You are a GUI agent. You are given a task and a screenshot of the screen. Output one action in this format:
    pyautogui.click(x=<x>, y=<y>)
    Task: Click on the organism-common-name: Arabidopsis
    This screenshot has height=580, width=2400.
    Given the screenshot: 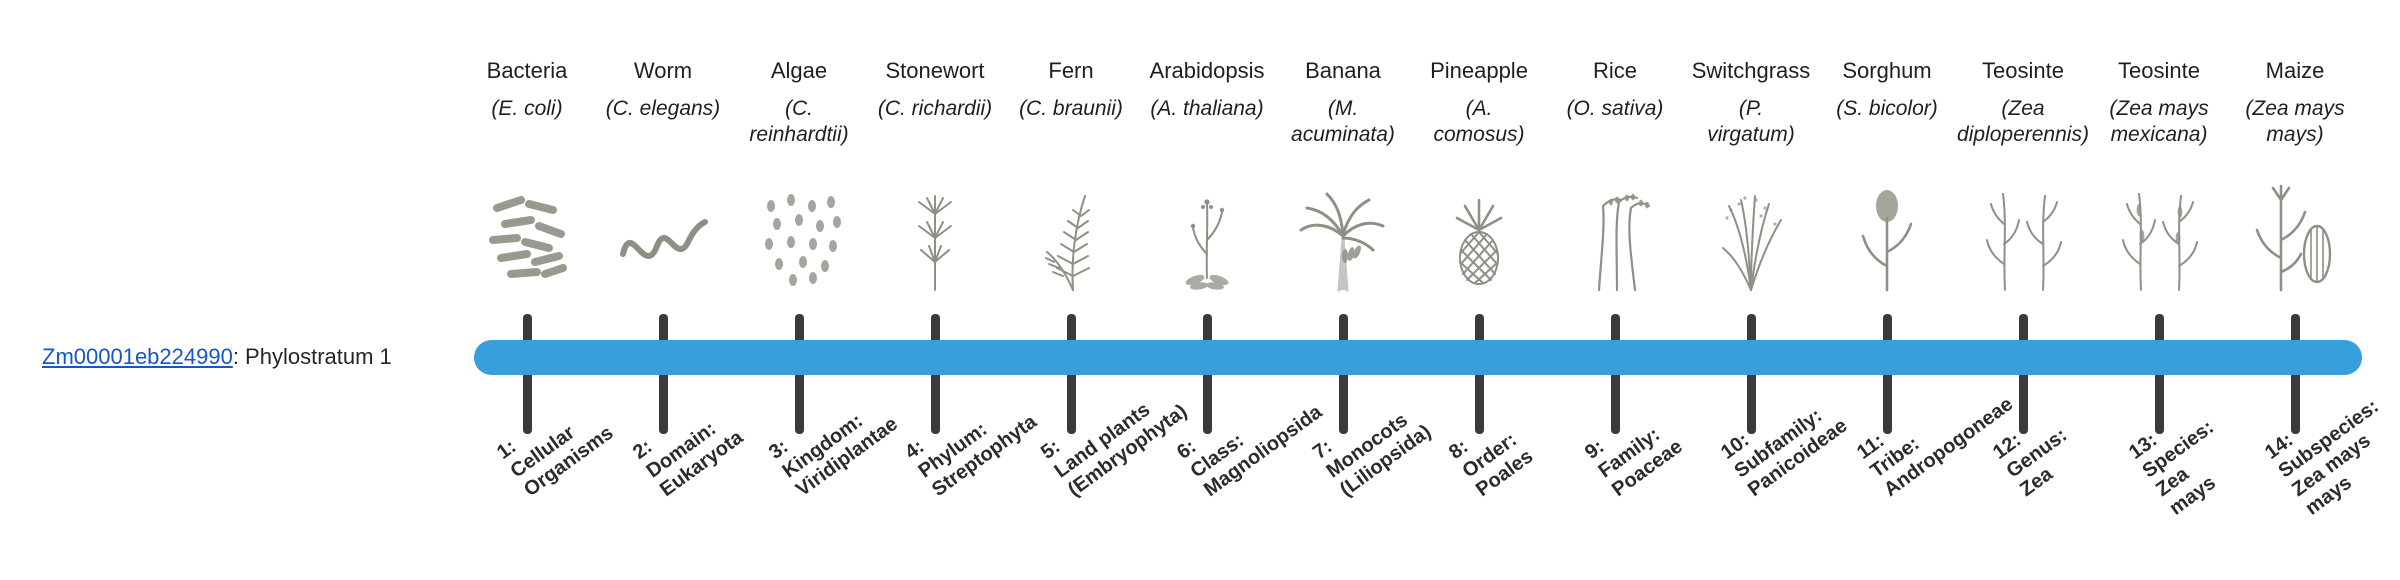 What is the action you would take?
    pyautogui.click(x=1207, y=70)
    